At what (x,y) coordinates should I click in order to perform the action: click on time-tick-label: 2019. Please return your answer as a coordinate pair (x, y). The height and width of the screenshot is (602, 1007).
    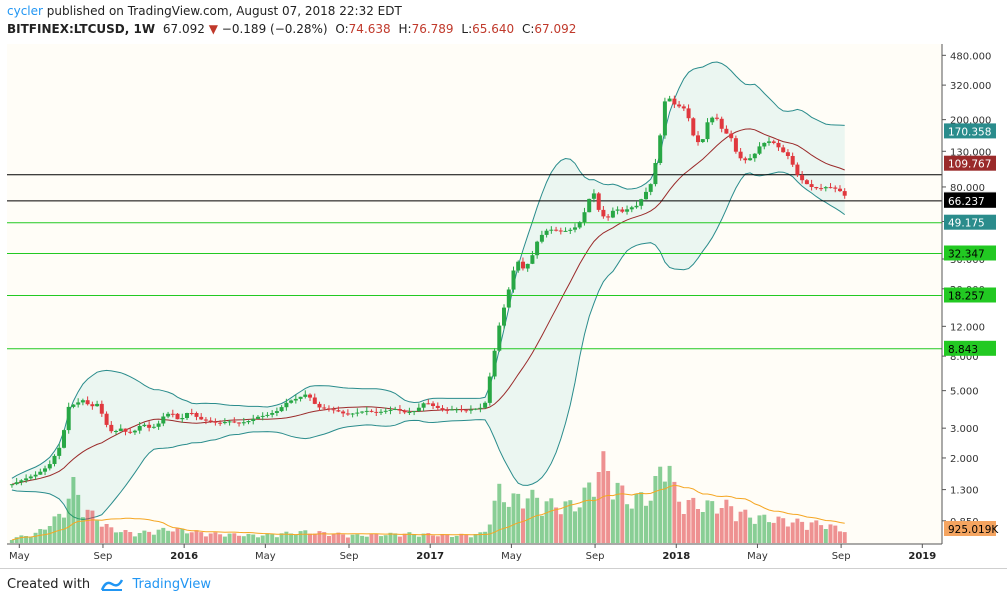
    Looking at the image, I should click on (922, 556).